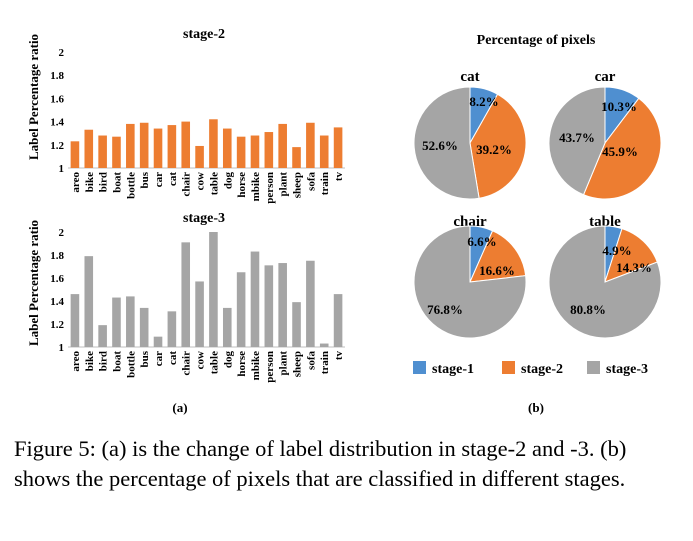  I want to click on x-tick-label: bike, so click(90, 361).